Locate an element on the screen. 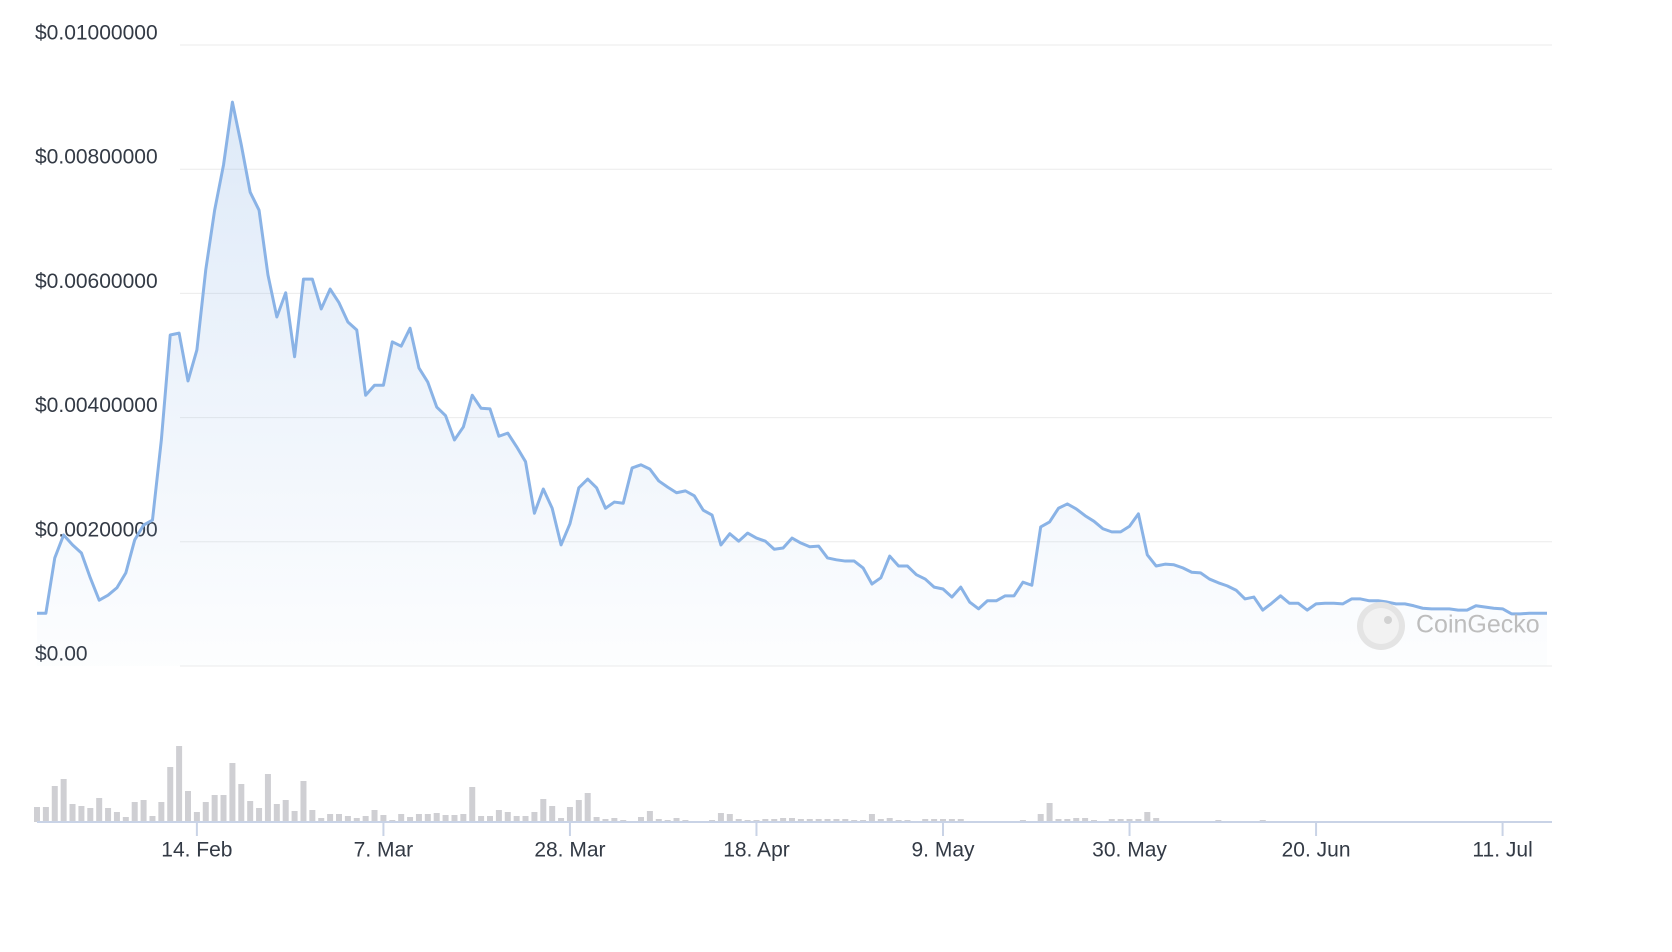 This screenshot has height=952, width=1672. x-tick-label: 9. May is located at coordinates (943, 850).